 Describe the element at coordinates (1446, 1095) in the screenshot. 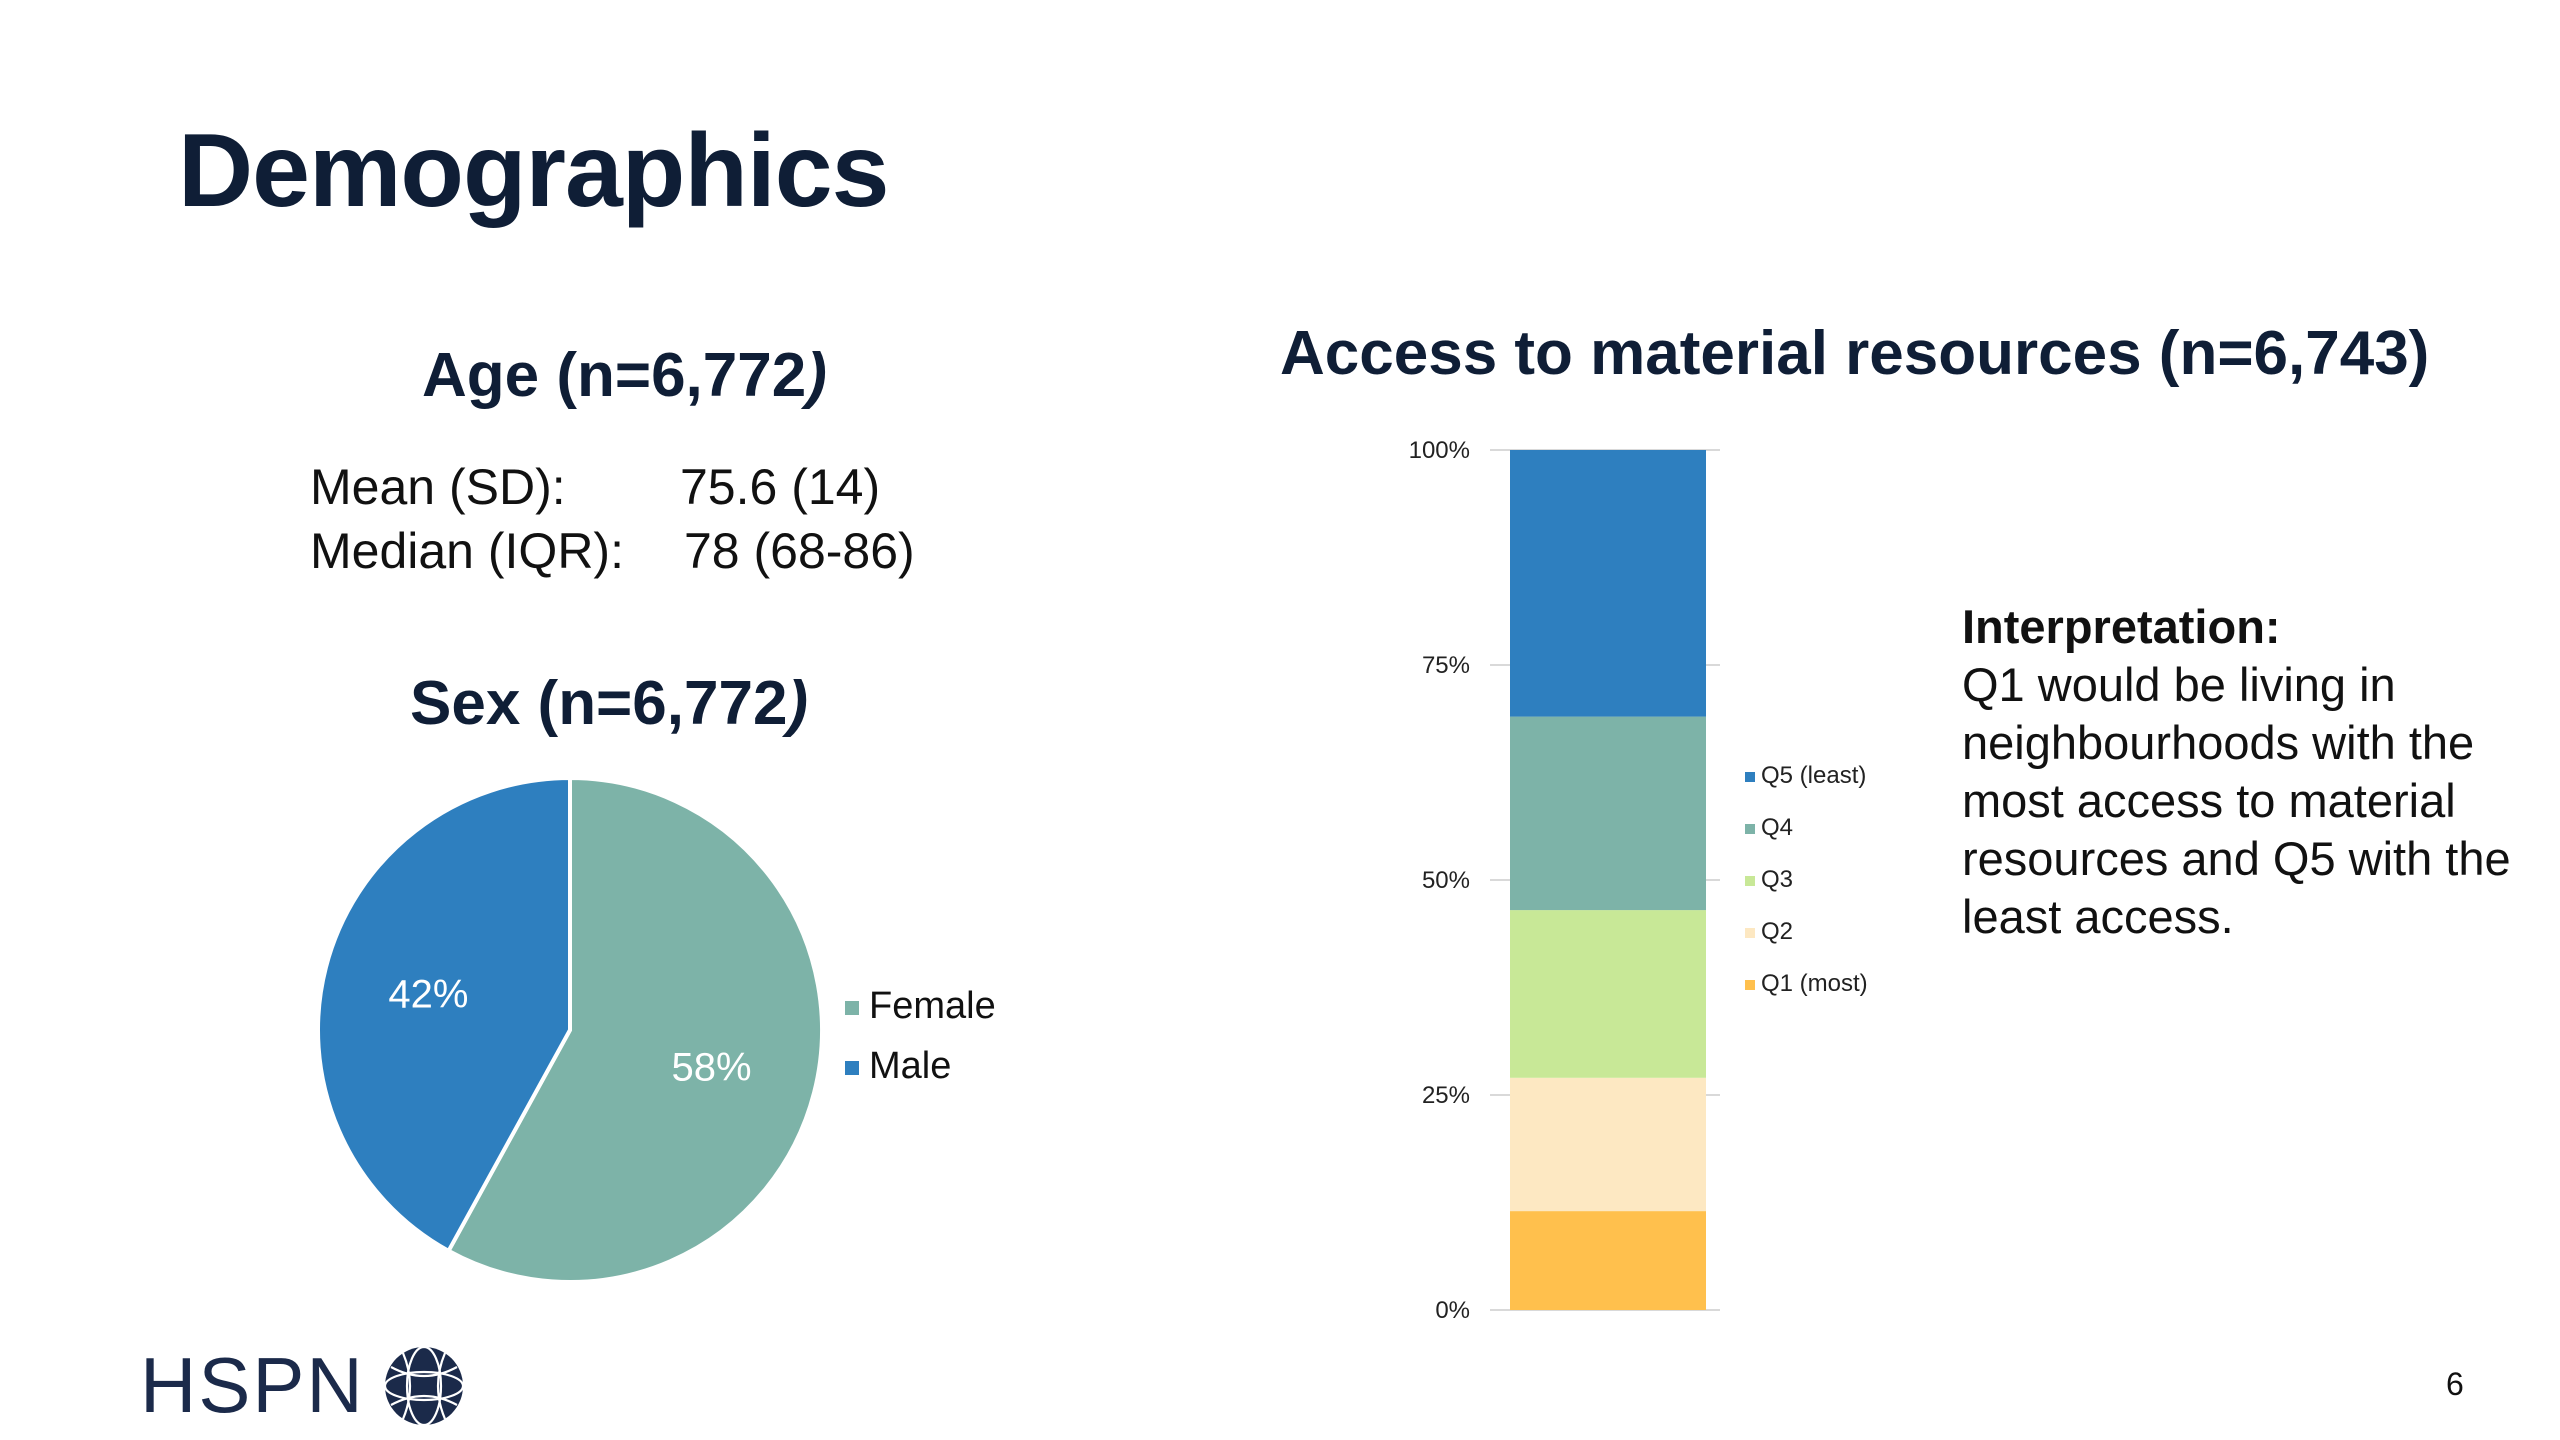

I see `y-tick-label: 25%` at that location.